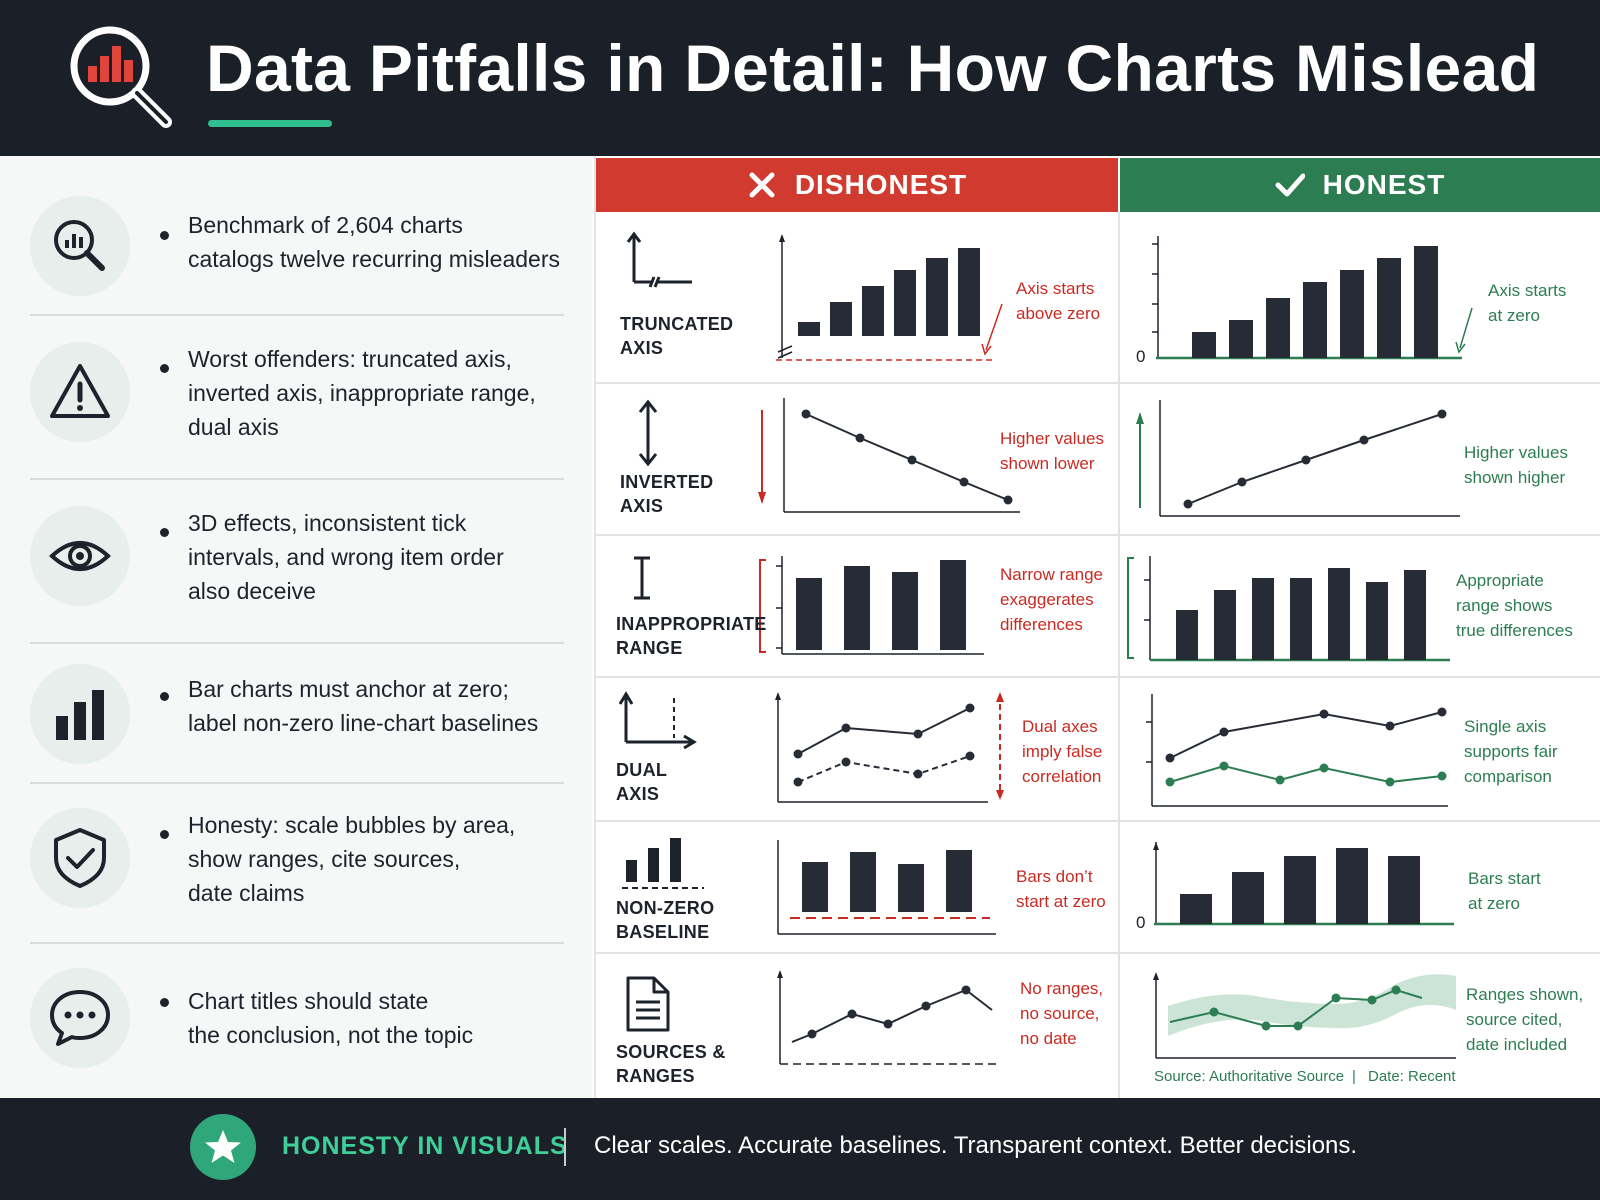 This screenshot has height=1200, width=1600. I want to click on warning-icon, so click(80, 392).